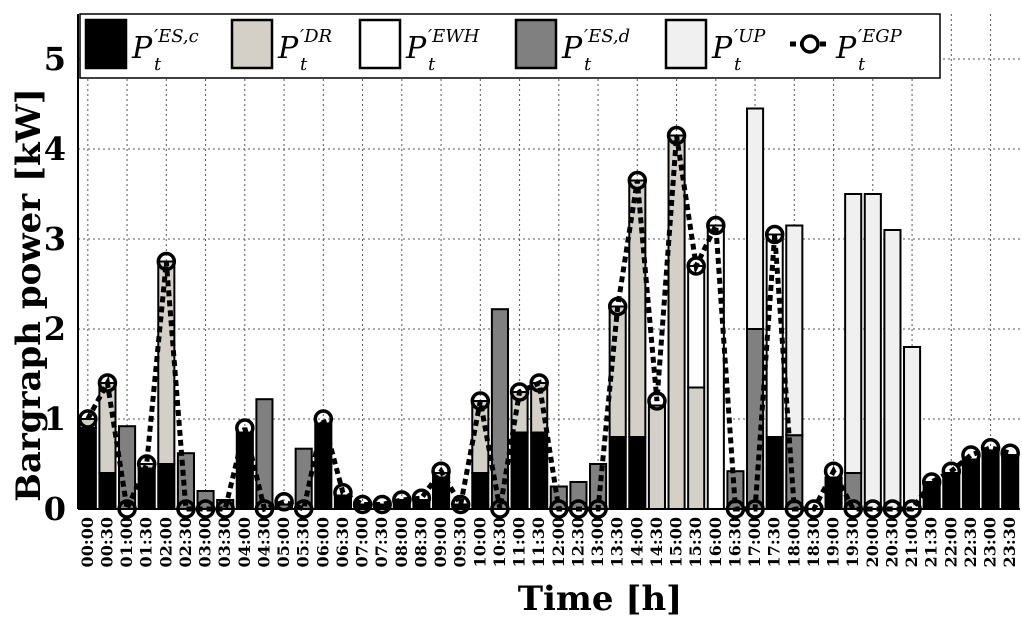  I want to click on legend-label-sup: ′DR, so click(316, 36).